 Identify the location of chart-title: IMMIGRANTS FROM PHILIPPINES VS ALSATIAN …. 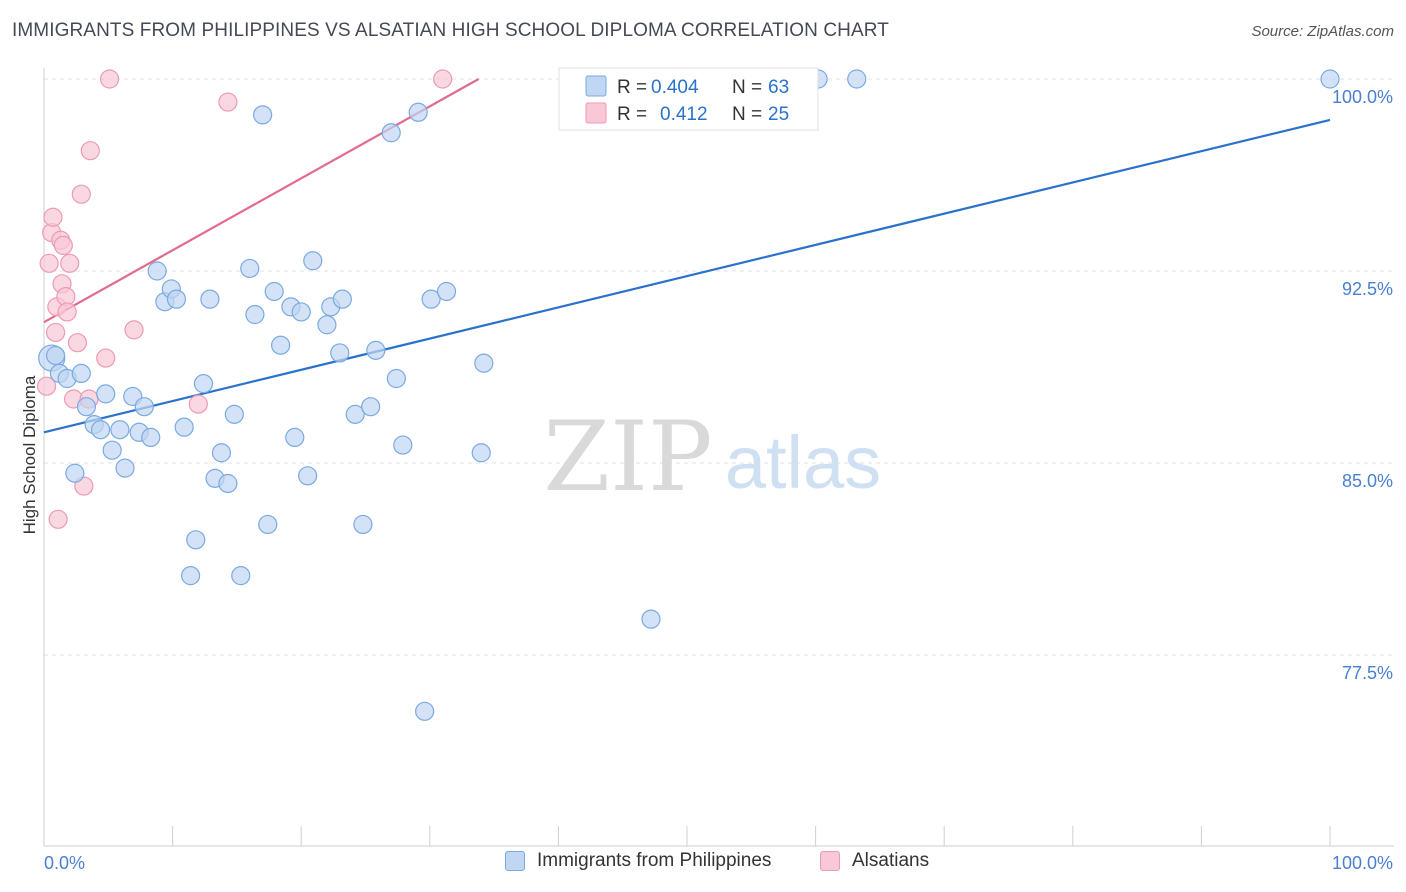
(450, 30).